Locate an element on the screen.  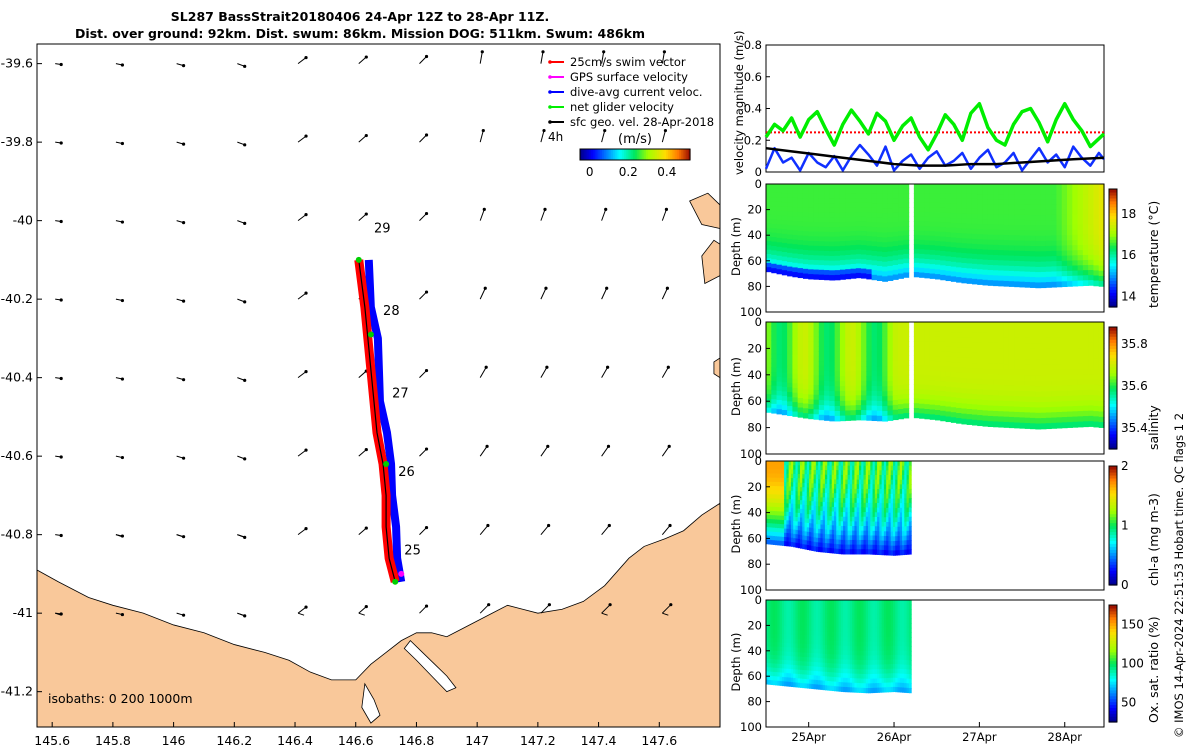
heatmap-colorbar-cell is located at coordinates (1113, 374).